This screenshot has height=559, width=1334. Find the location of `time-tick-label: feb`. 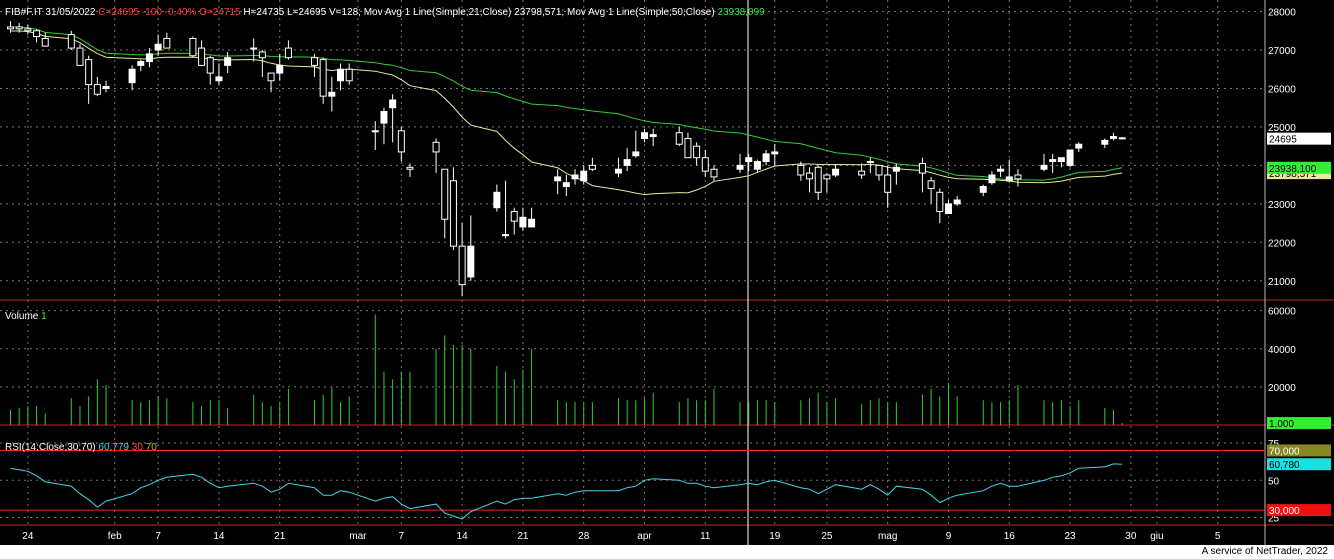

time-tick-label: feb is located at coordinates (115, 536).